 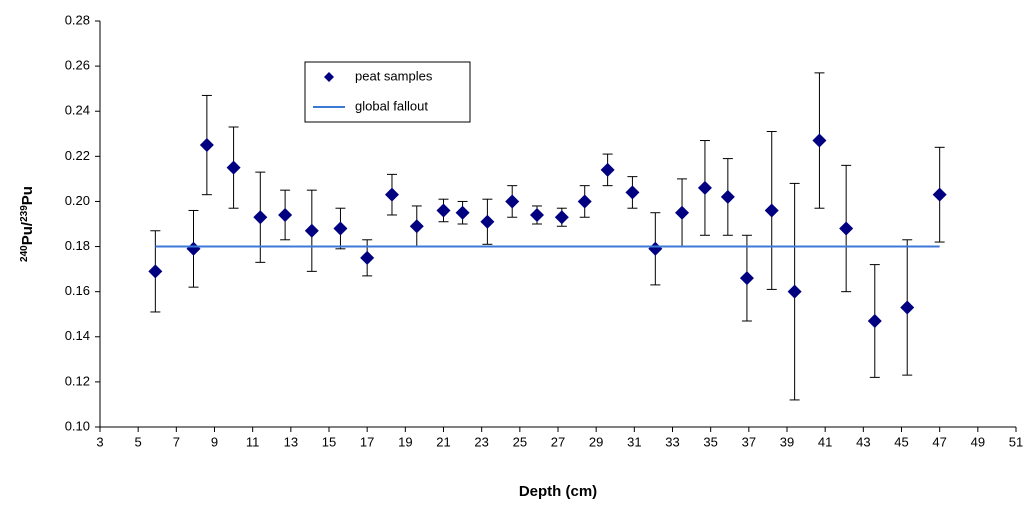 I want to click on x-tick-label: 21, so click(x=443, y=441).